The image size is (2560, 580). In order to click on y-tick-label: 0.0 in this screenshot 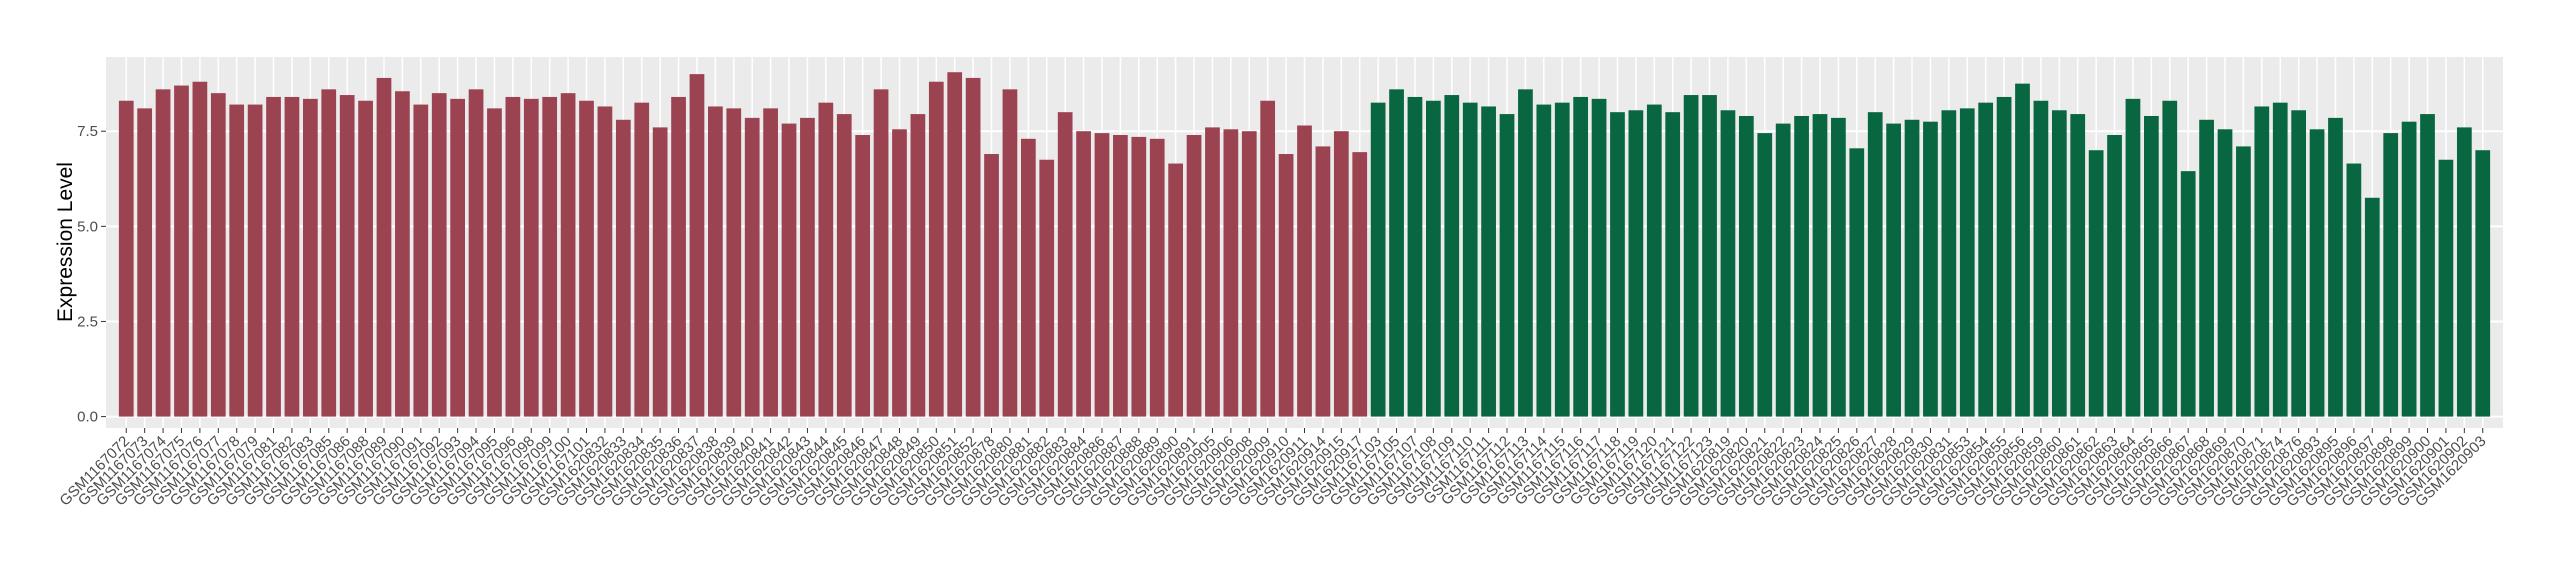, I will do `click(87, 417)`.